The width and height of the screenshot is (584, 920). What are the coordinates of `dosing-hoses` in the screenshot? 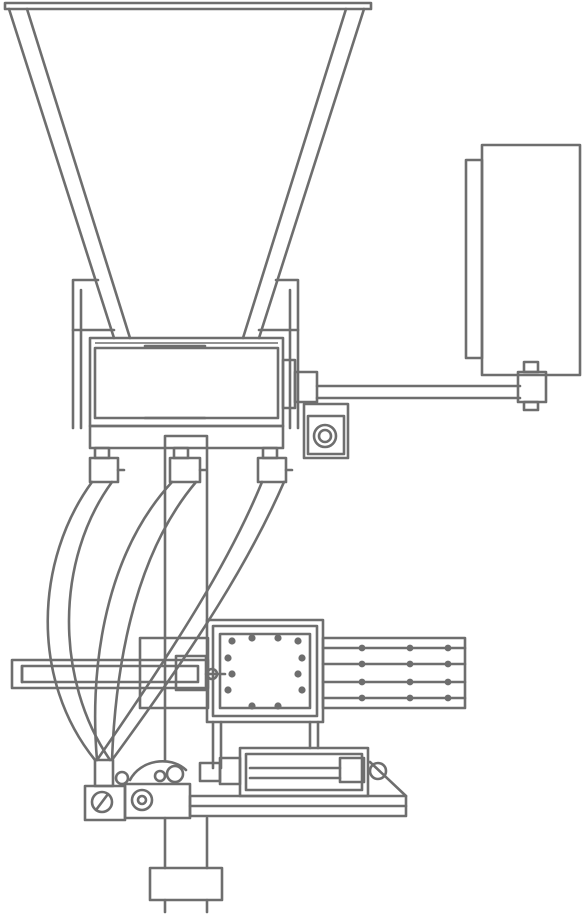 It's located at (166, 621).